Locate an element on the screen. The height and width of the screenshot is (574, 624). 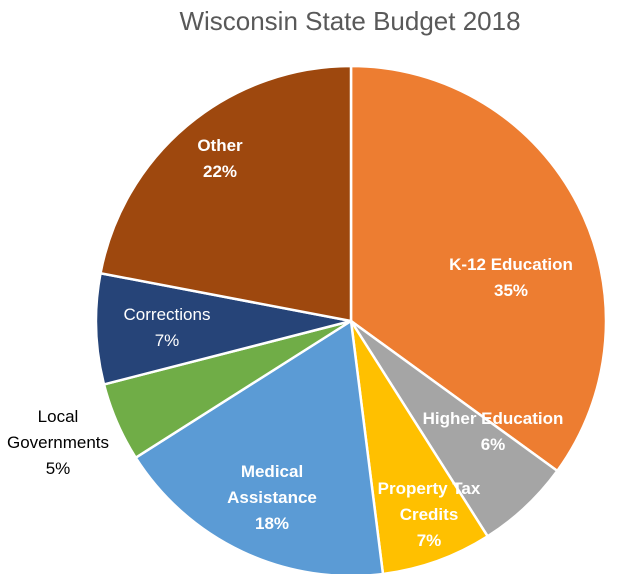
pie-slice-corrections is located at coordinates (223, 328).